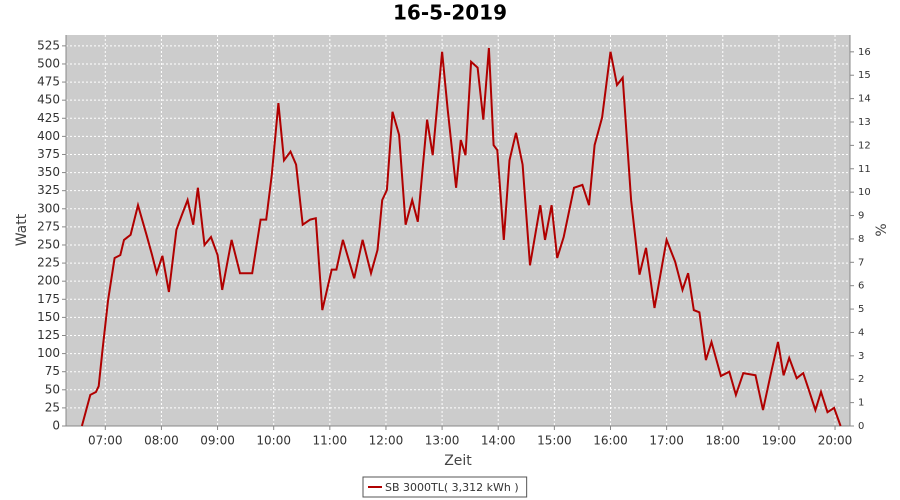 Image resolution: width=900 pixels, height=500 pixels. I want to click on y-tick-label: 525, so click(48, 45).